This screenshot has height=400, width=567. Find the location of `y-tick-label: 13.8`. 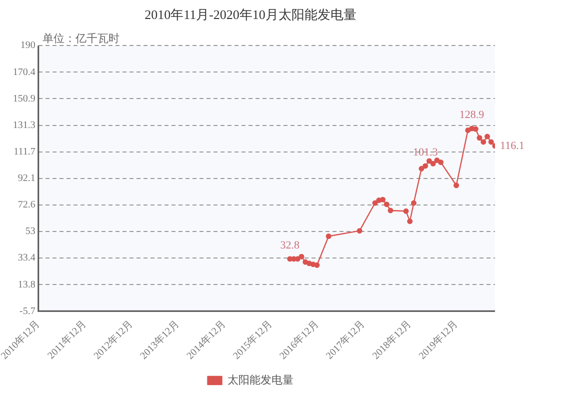

y-tick-label: 13.8 is located at coordinates (27, 284).